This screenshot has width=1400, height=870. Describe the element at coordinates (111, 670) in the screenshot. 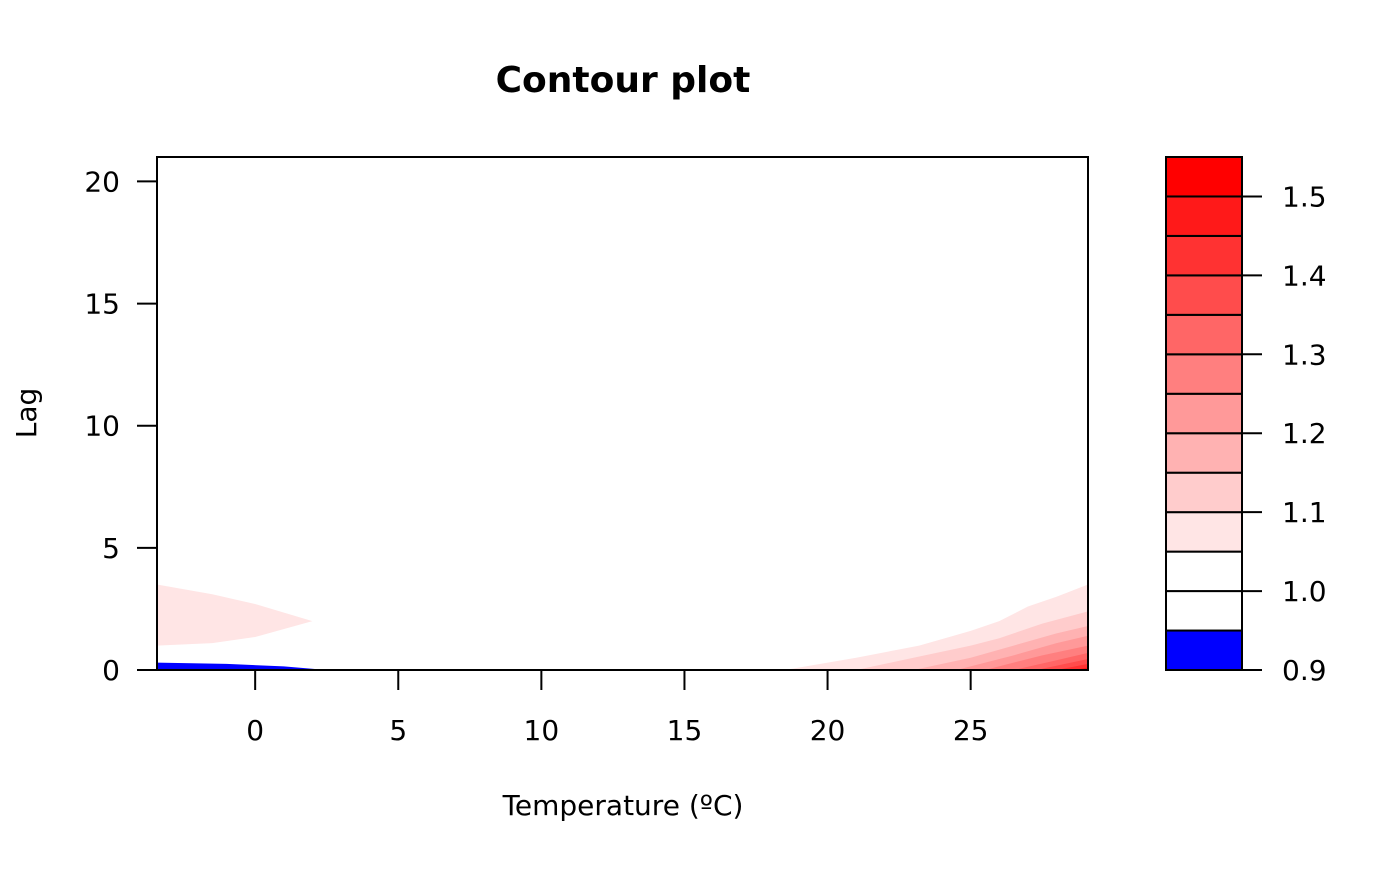

I see `y-tick-label: 0` at that location.